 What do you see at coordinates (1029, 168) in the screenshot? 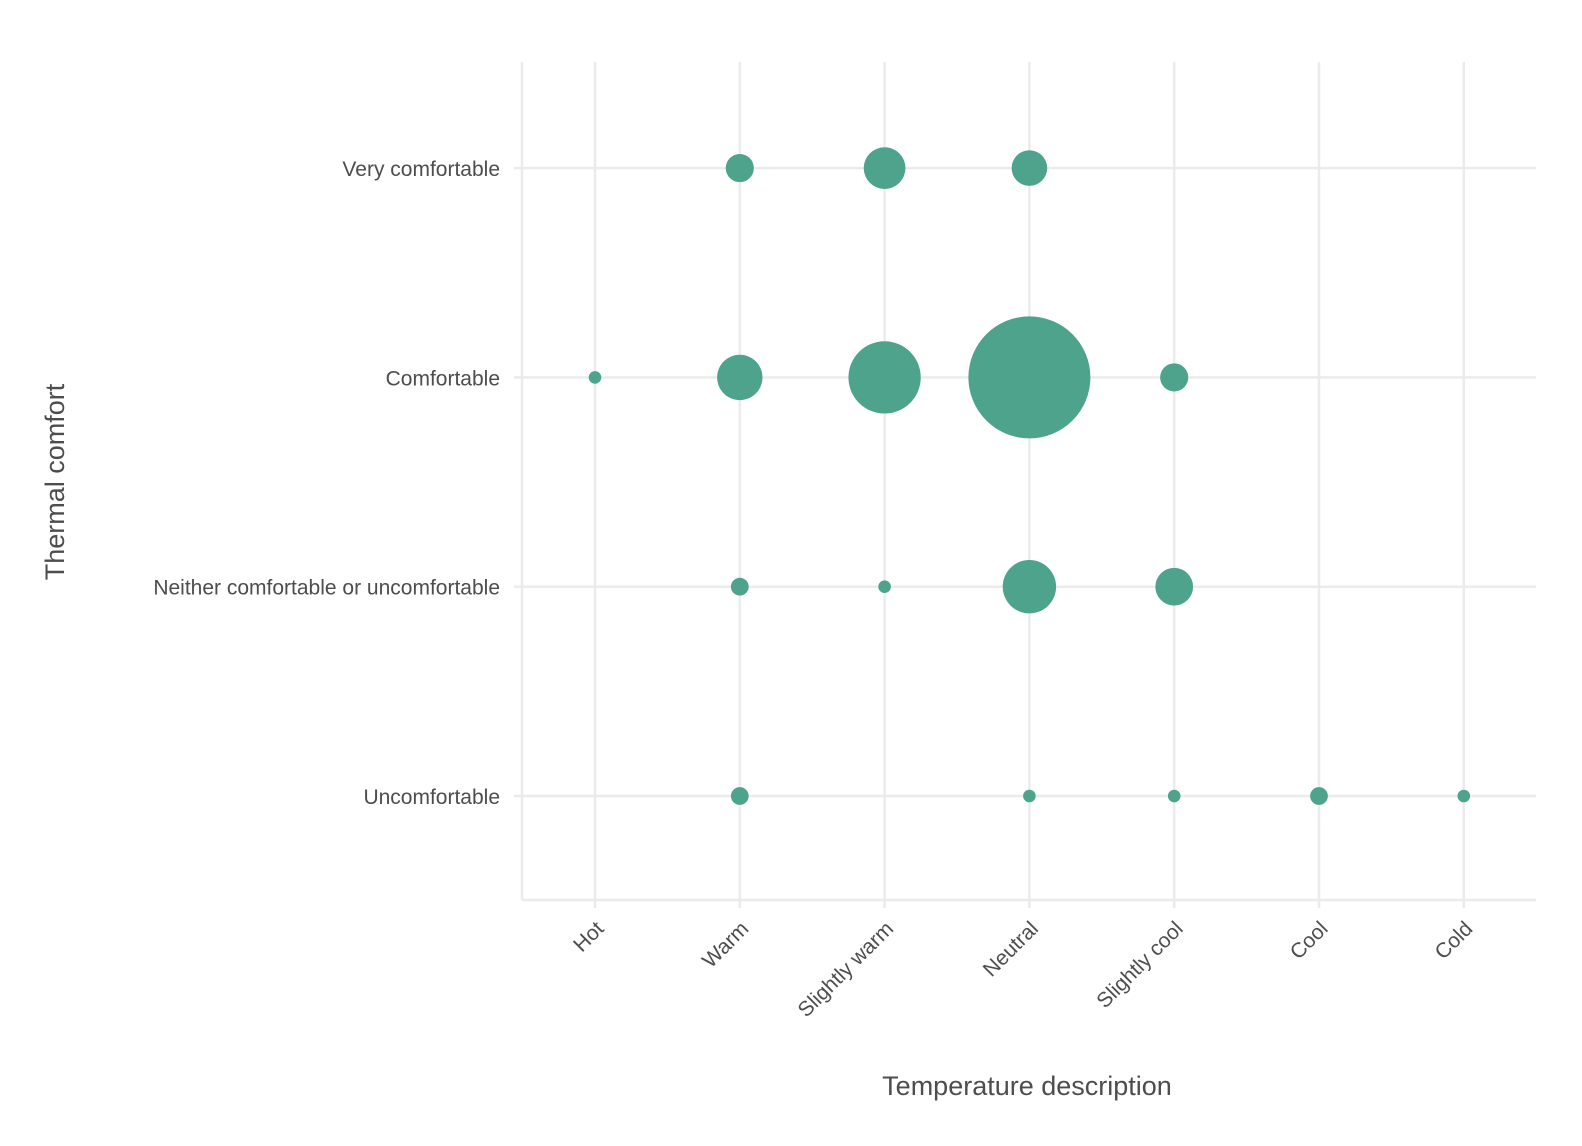
I see `point-neutral-very-comfortable` at bounding box center [1029, 168].